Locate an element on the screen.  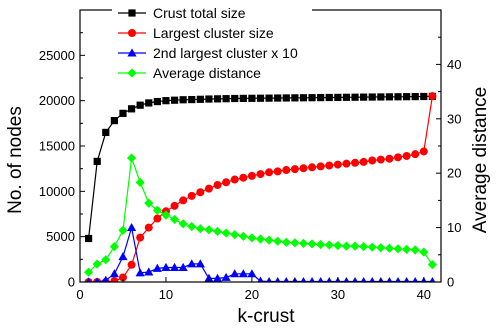
legend-label: Crust total size is located at coordinates (199, 13).